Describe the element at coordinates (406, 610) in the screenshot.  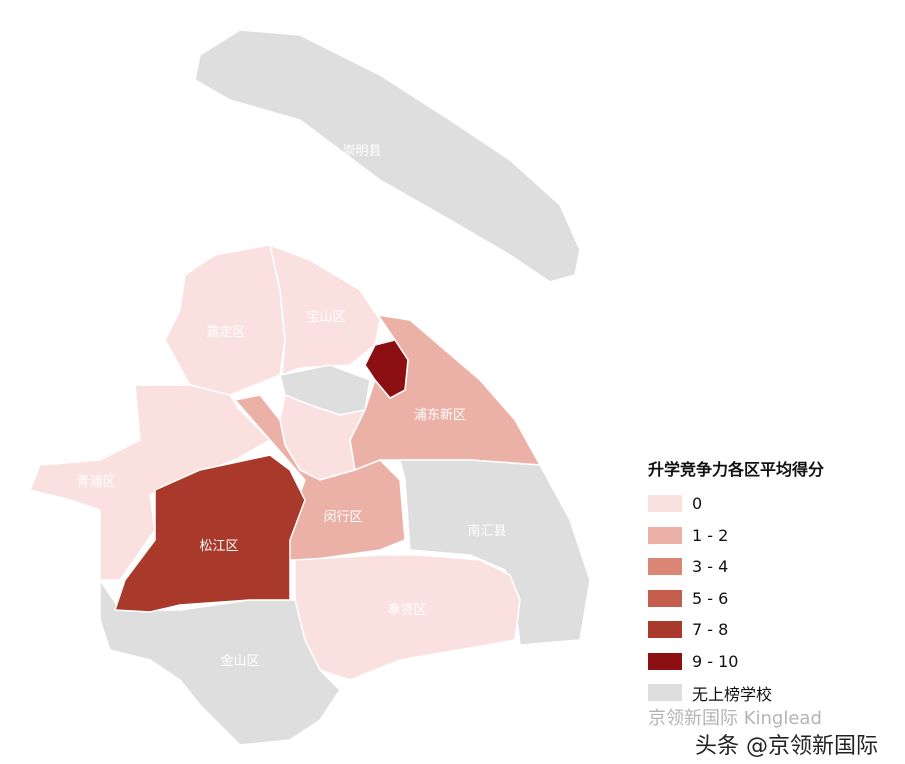
I see `label-fengxian: 奉贤区` at that location.